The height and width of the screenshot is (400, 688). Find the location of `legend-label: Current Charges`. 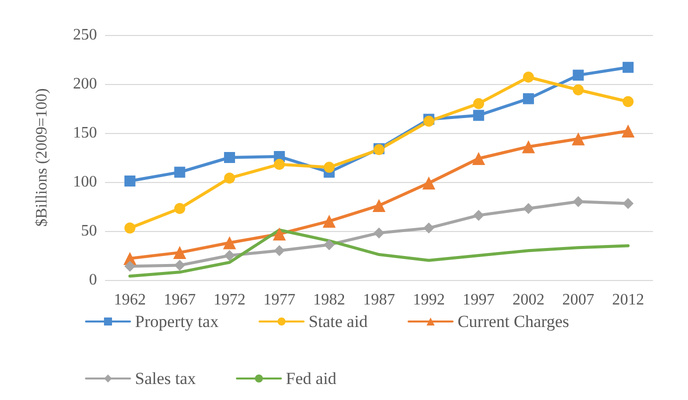

legend-label: Current Charges is located at coordinates (514, 321).